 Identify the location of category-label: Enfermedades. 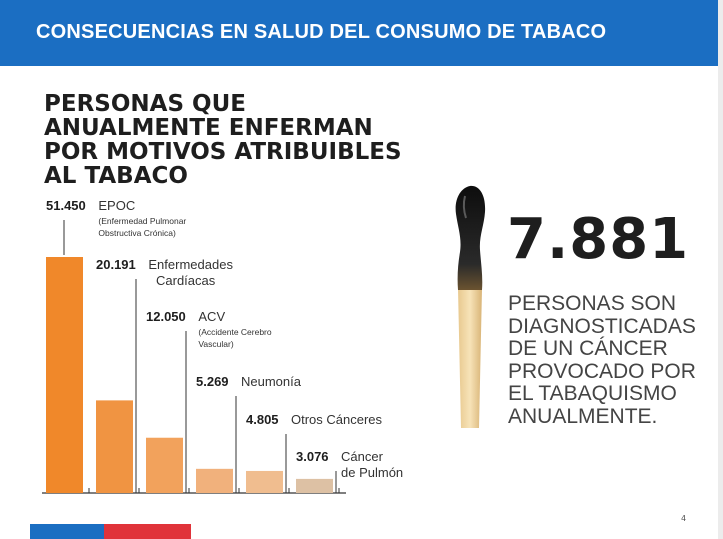
(190, 264).